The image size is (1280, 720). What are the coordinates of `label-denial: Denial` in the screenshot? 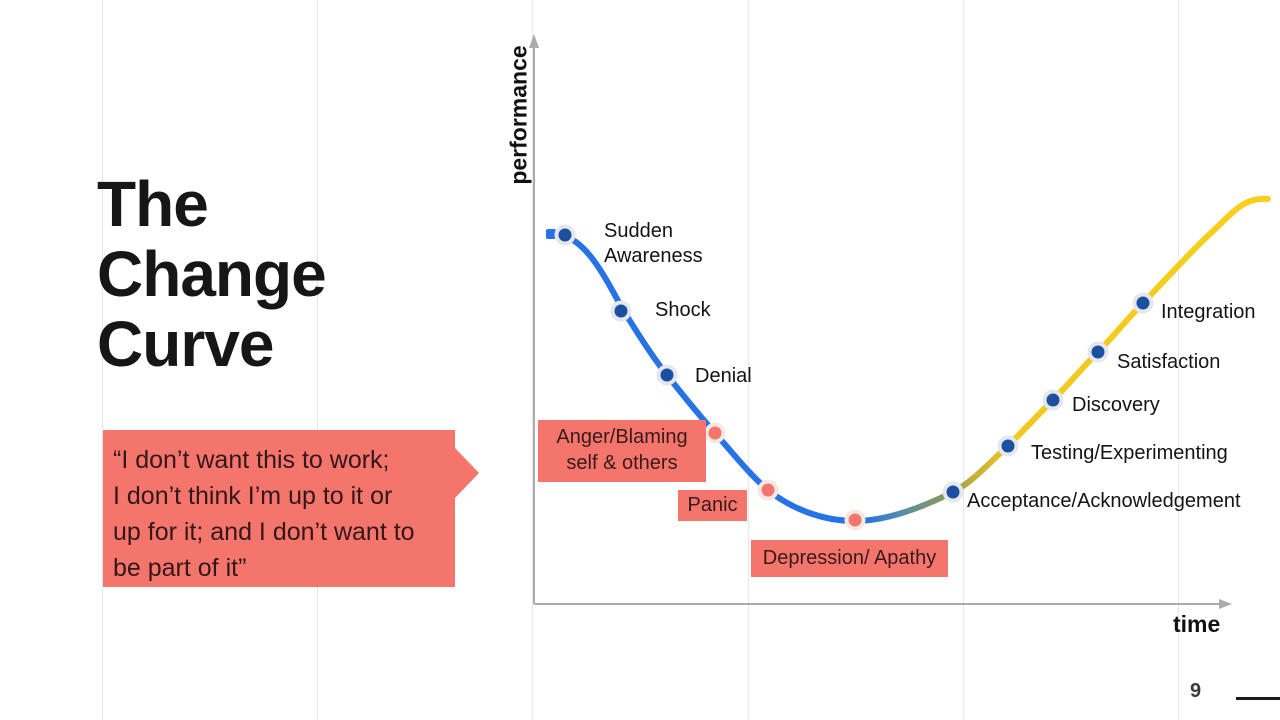 It's located at (723, 376).